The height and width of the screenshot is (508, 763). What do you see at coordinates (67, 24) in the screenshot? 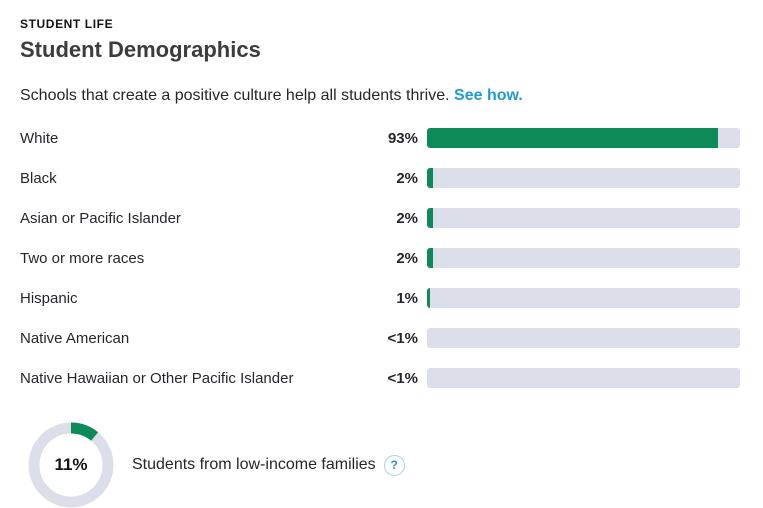
I see `section-eyebrow: STUDENT LIFE` at bounding box center [67, 24].